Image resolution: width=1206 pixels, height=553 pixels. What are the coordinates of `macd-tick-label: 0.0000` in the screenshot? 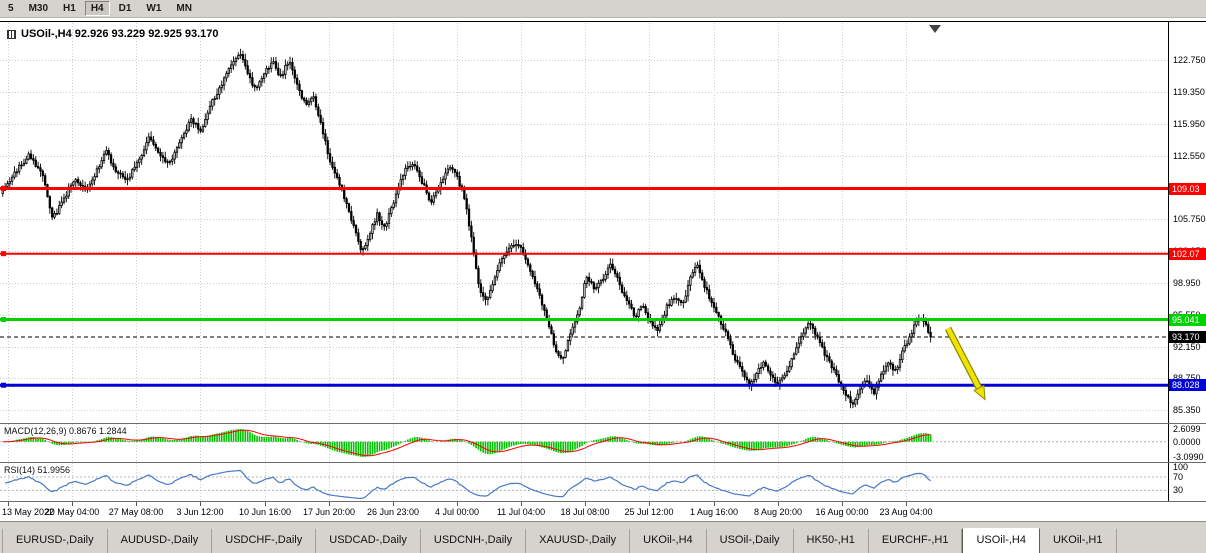 It's located at (1187, 442).